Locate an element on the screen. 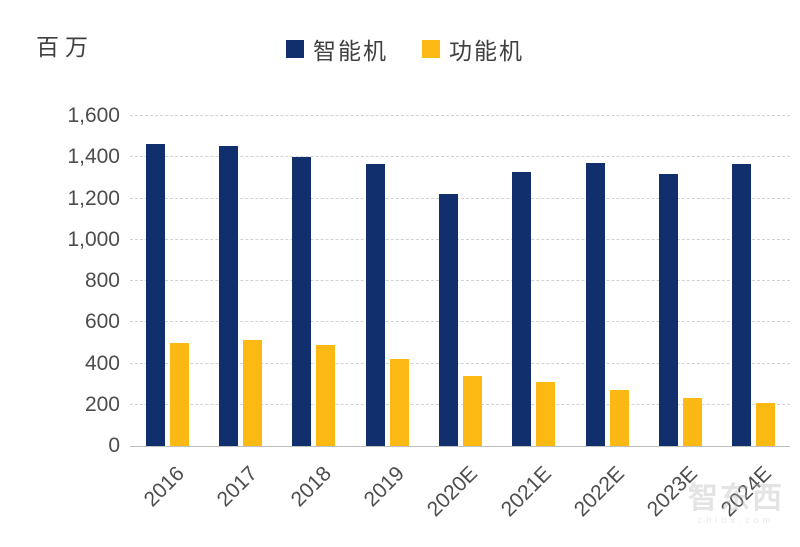 This screenshot has width=800, height=547. y-tick-0: 0 is located at coordinates (114, 445).